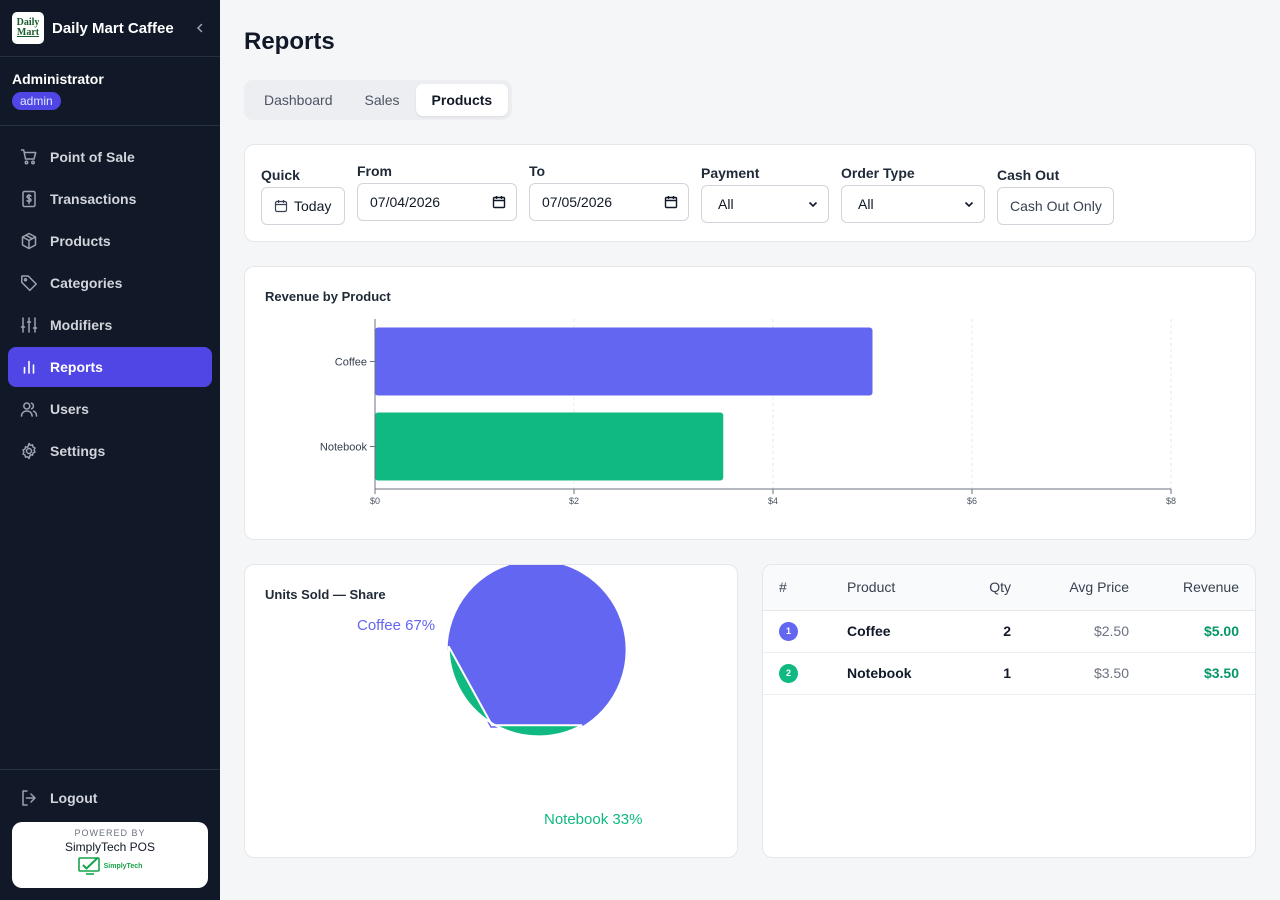 The width and height of the screenshot is (1280, 900). I want to click on logo-text-line1: Daily, so click(28, 22).